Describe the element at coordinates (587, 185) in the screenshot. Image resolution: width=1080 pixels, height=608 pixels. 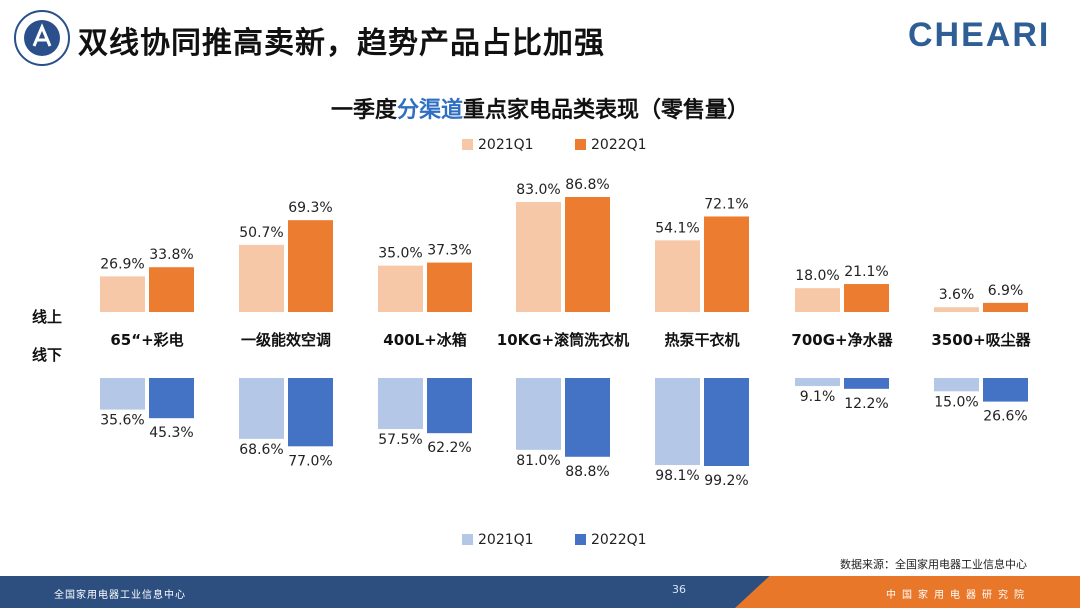
I see `online-value-label: 86.8%` at that location.